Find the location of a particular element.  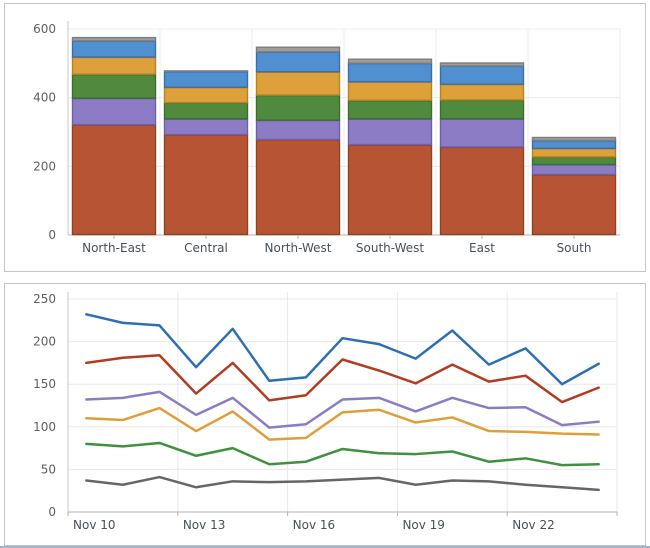

line-series-purple is located at coordinates (342, 409).